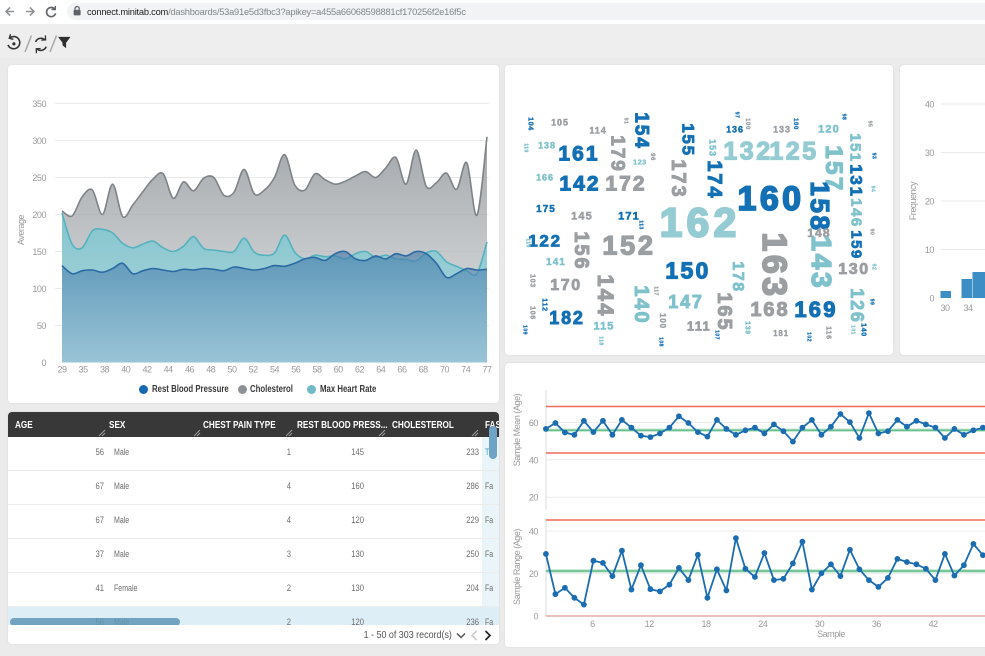  What do you see at coordinates (831, 634) in the screenshot?
I see `svg-text: Sample` at bounding box center [831, 634].